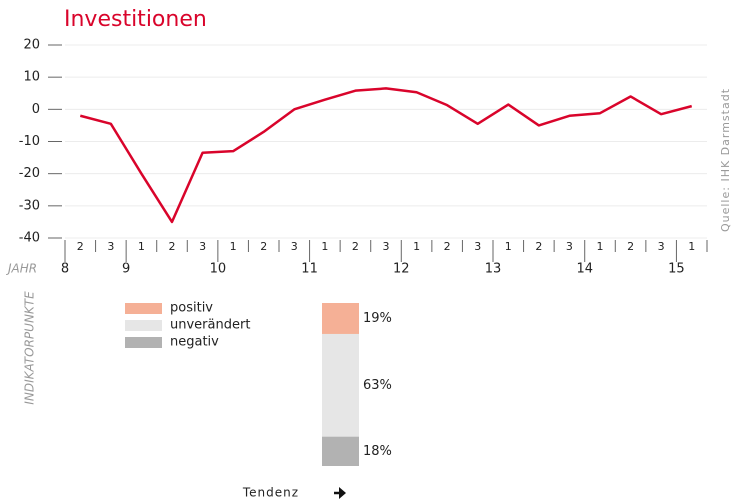  What do you see at coordinates (30, 348) in the screenshot?
I see `y-axis-label: INDIKATORPUNKTE` at bounding box center [30, 348].